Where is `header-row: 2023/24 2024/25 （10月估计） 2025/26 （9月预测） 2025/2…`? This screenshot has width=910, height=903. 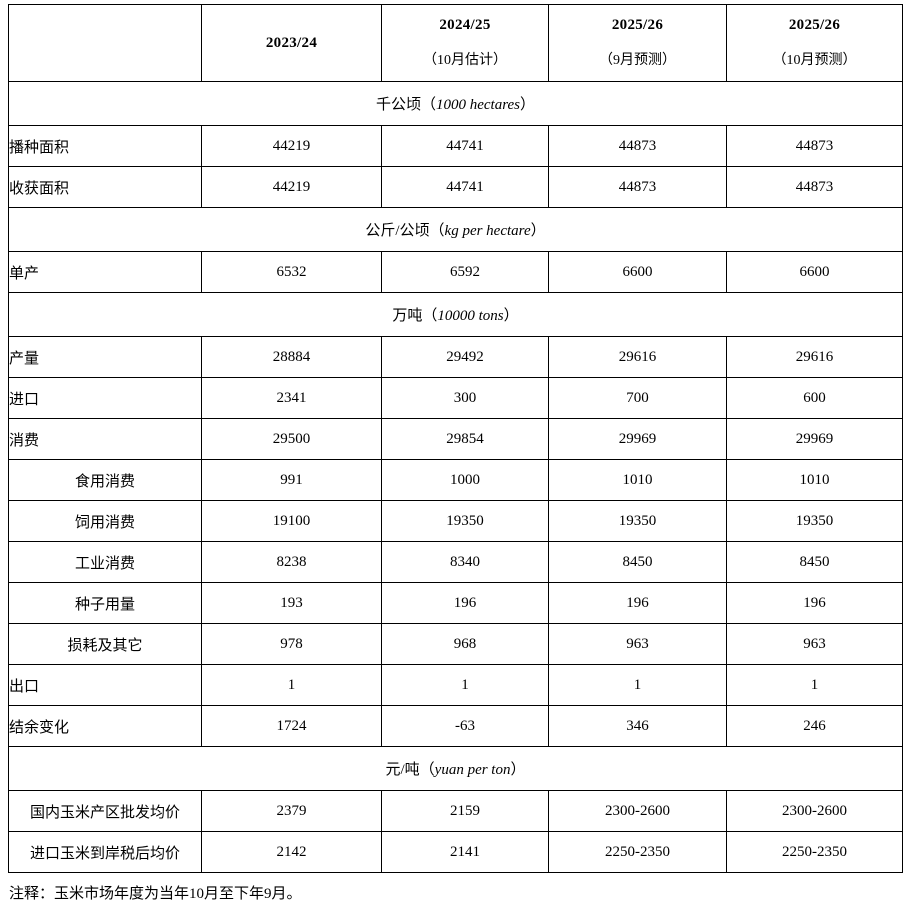
header-row: 2023/24 2024/25 （10月估计） 2025/26 （9月预测） 2025/2… is located at coordinates (455, 43).